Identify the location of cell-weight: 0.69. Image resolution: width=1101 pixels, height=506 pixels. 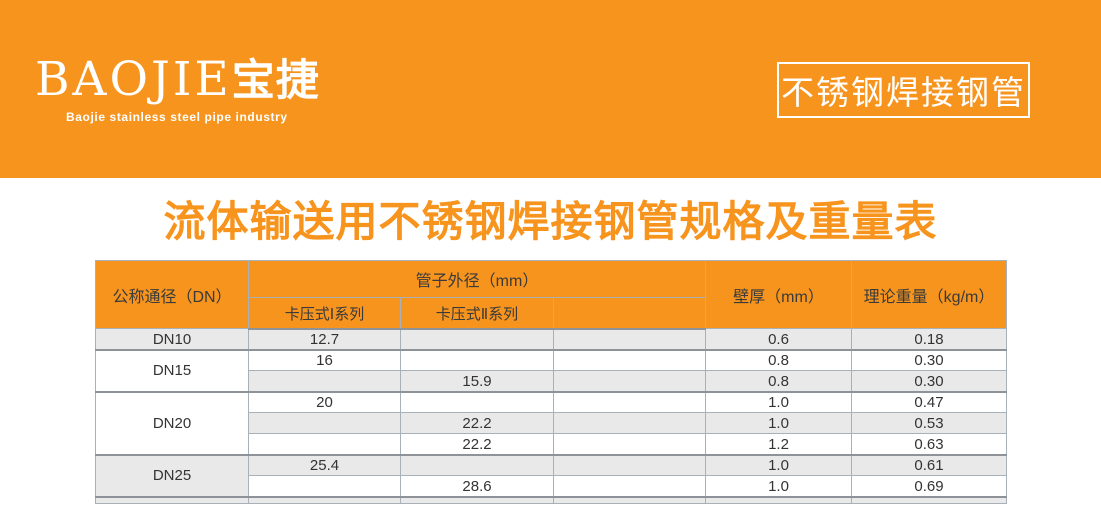
(929, 486).